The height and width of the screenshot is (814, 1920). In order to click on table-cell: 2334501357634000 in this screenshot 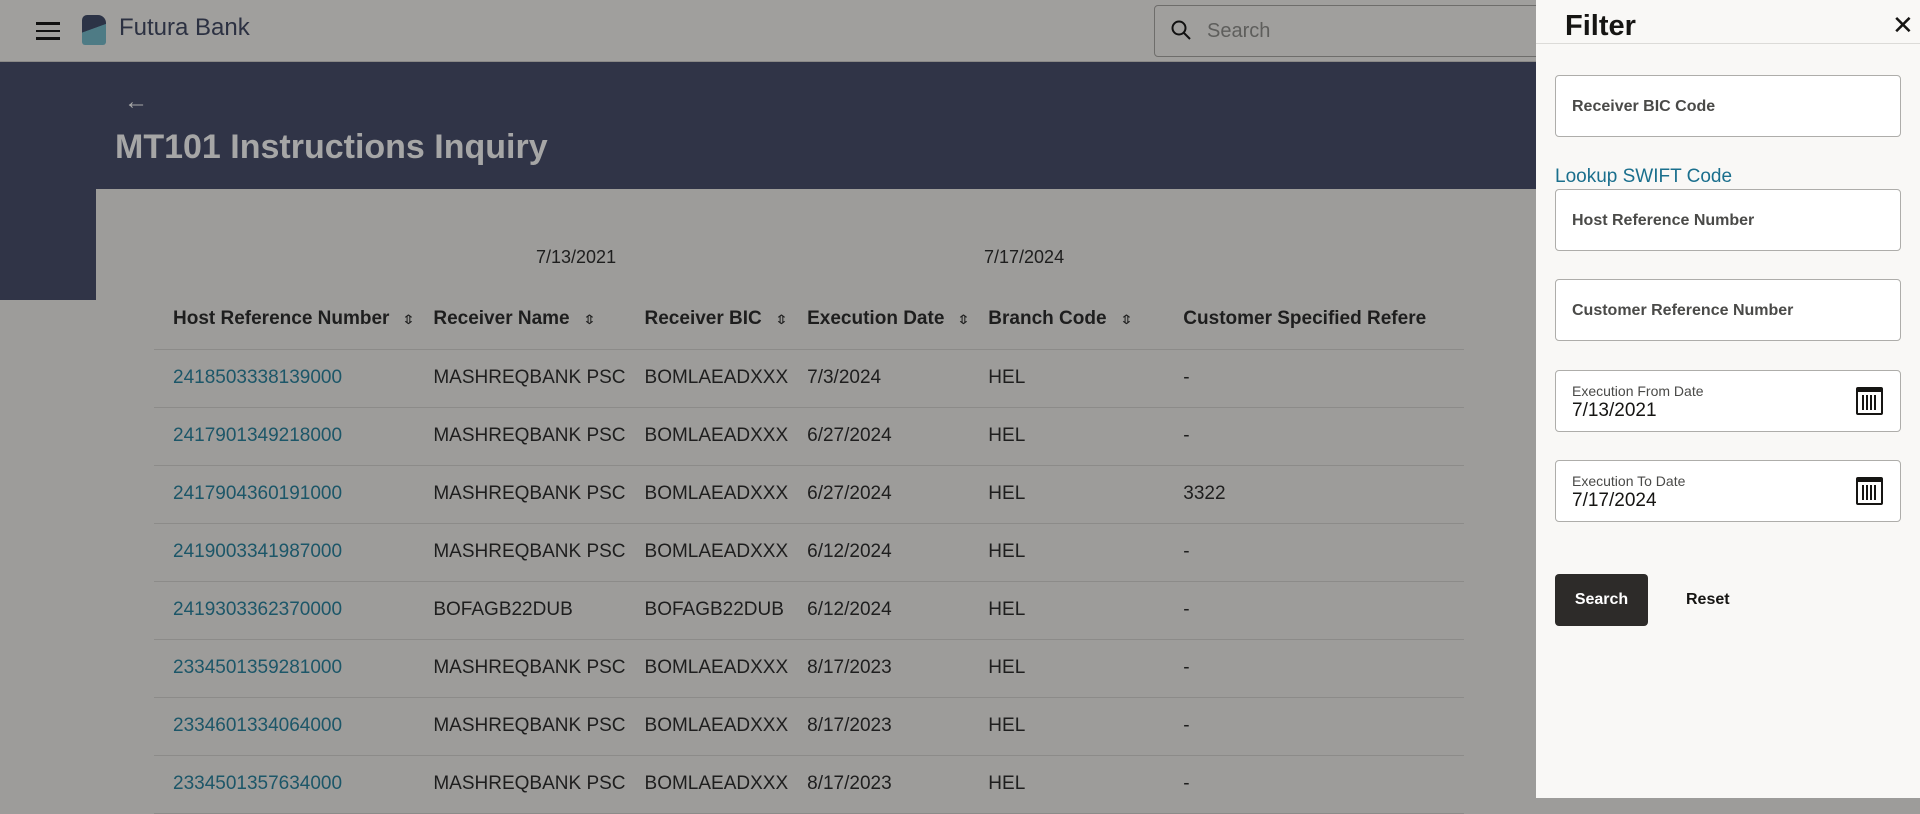, I will do `click(284, 784)`.